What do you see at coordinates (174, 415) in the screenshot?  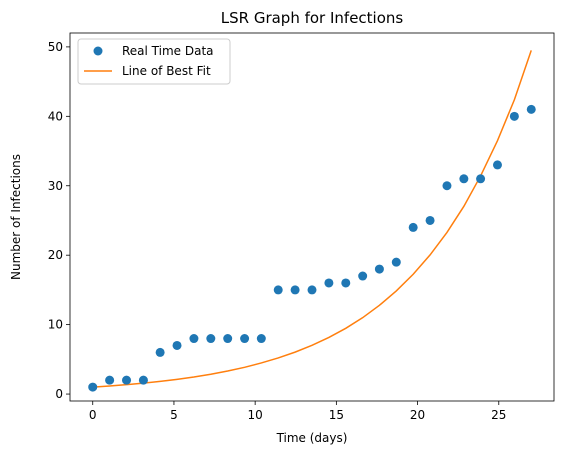 I see `x-tick-label: 5` at bounding box center [174, 415].